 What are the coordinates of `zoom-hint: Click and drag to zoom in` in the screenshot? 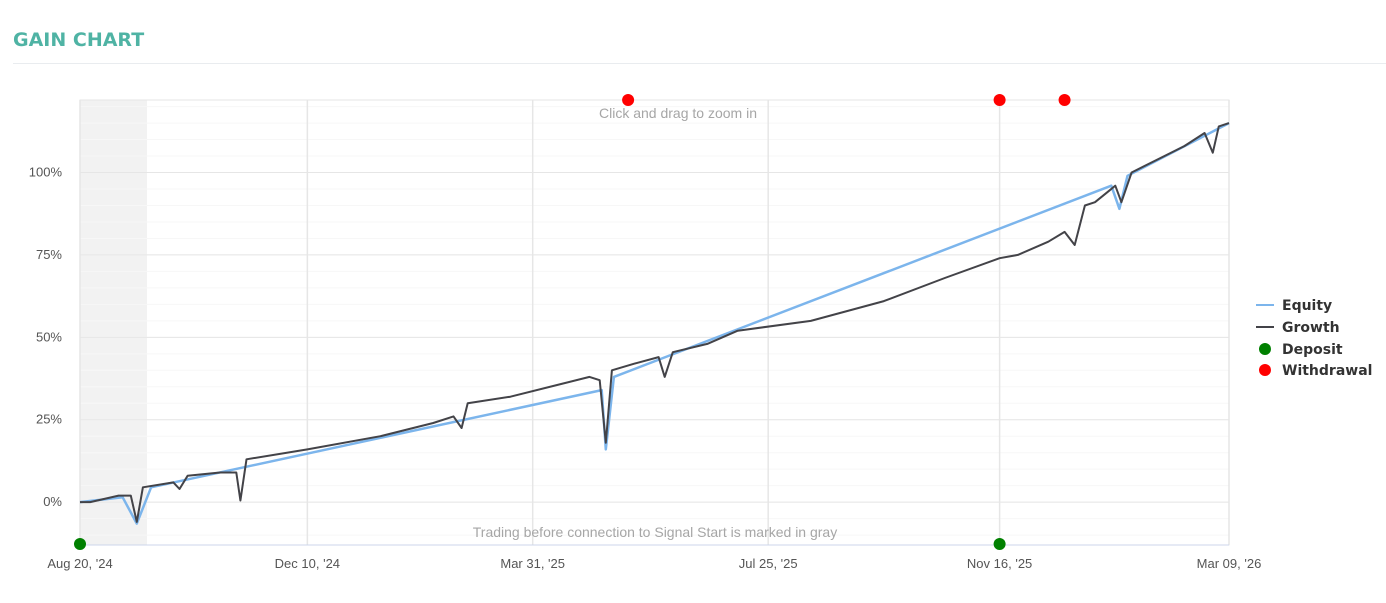 It's located at (678, 113).